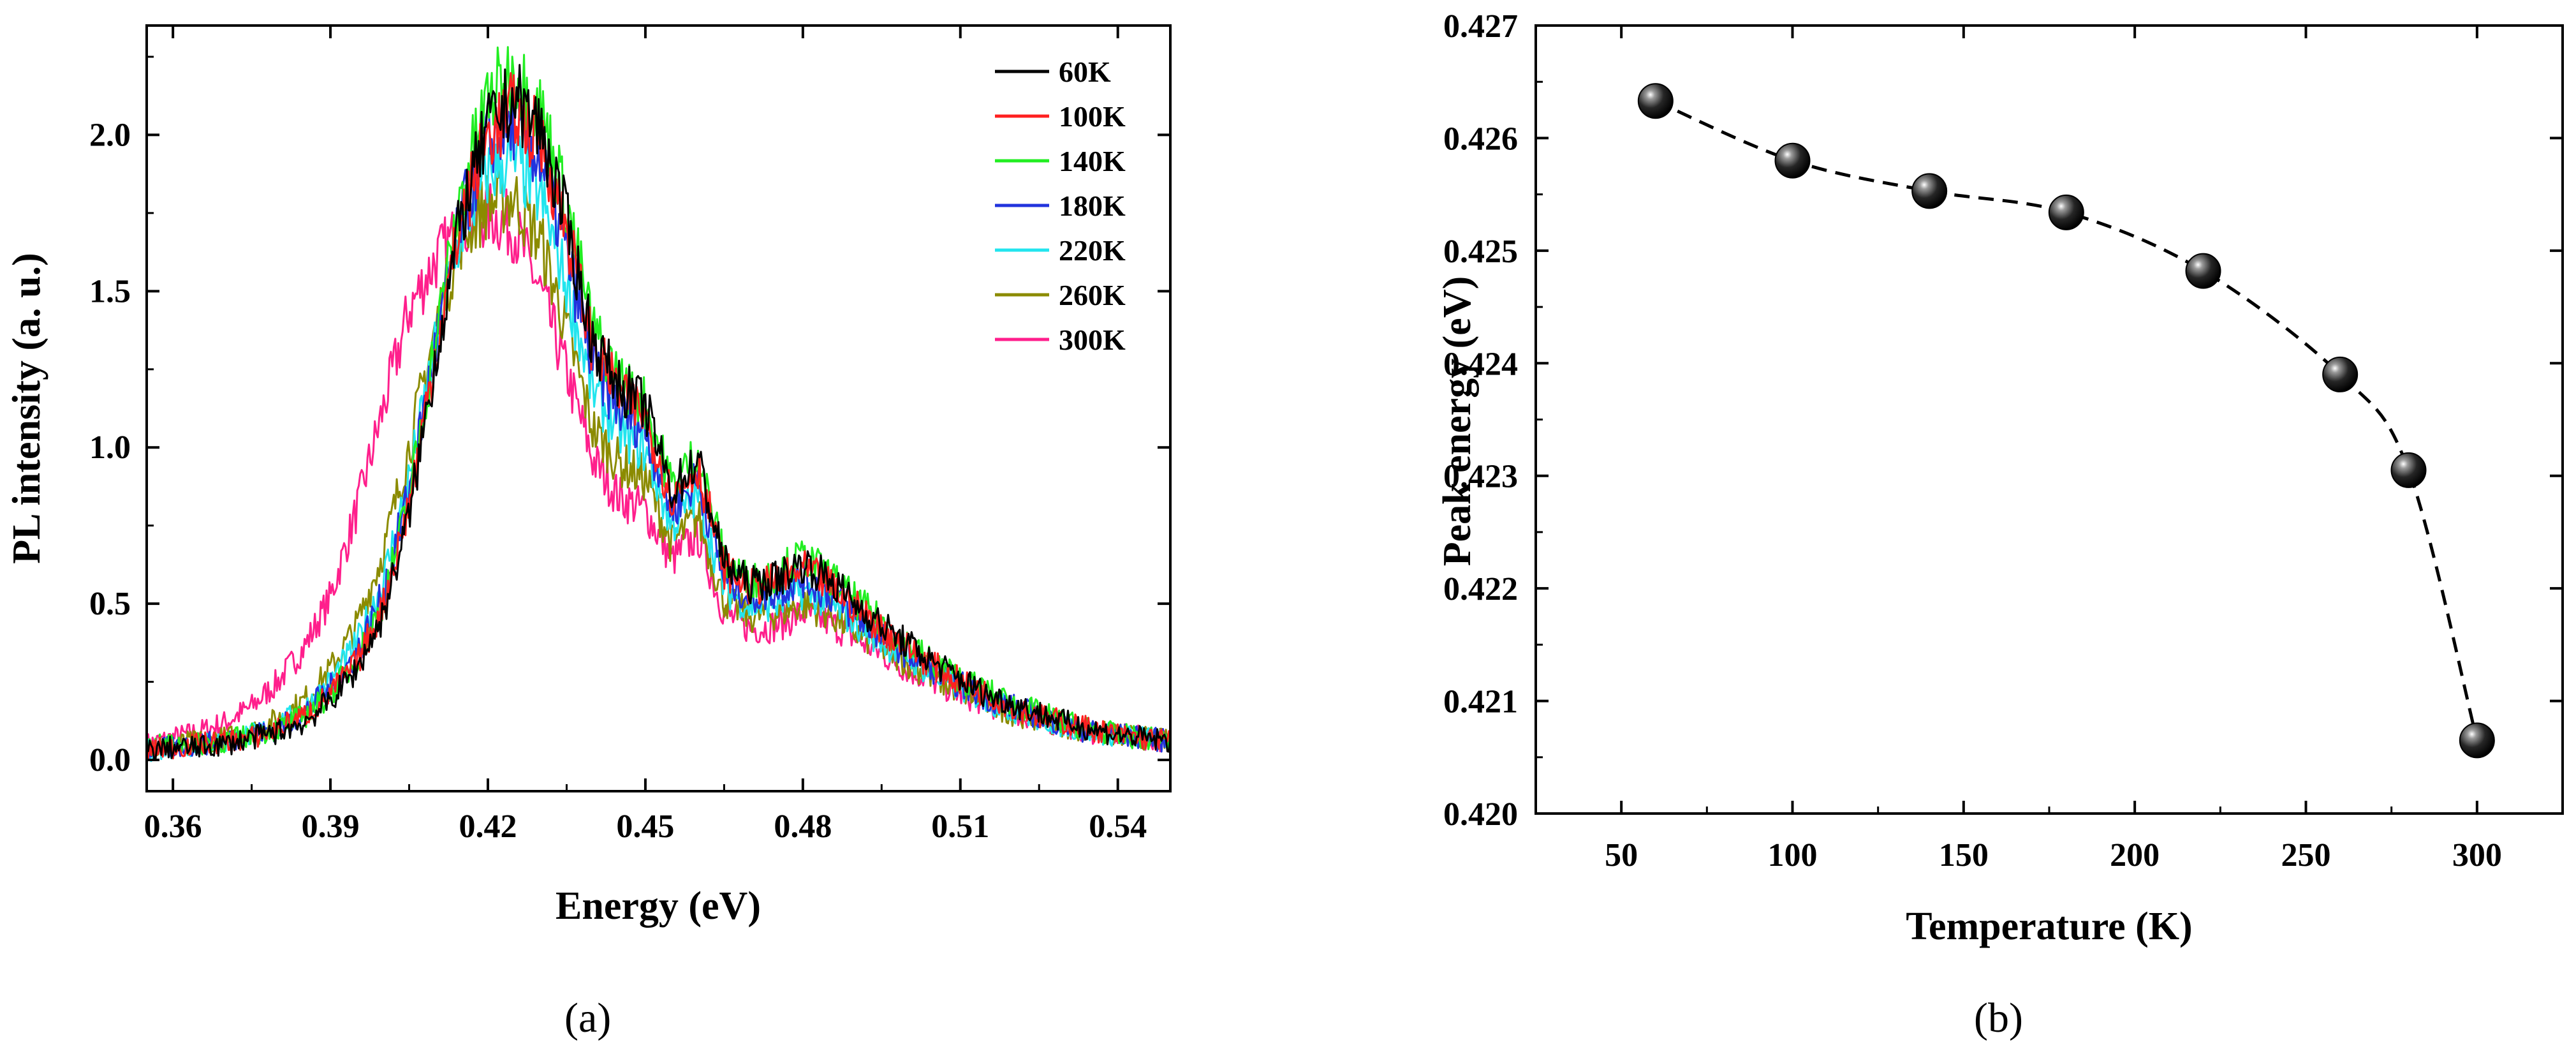  Describe the element at coordinates (110, 135) in the screenshot. I see `y-tick-label: 2.0` at that location.